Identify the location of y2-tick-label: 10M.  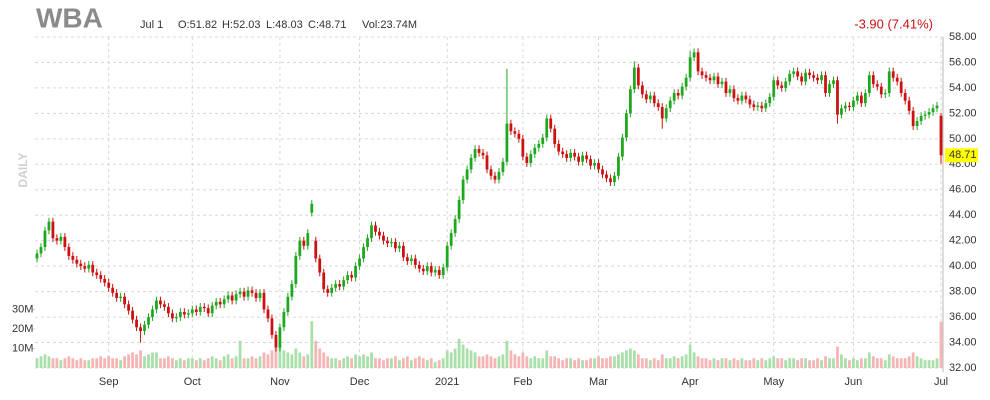
(22, 348).